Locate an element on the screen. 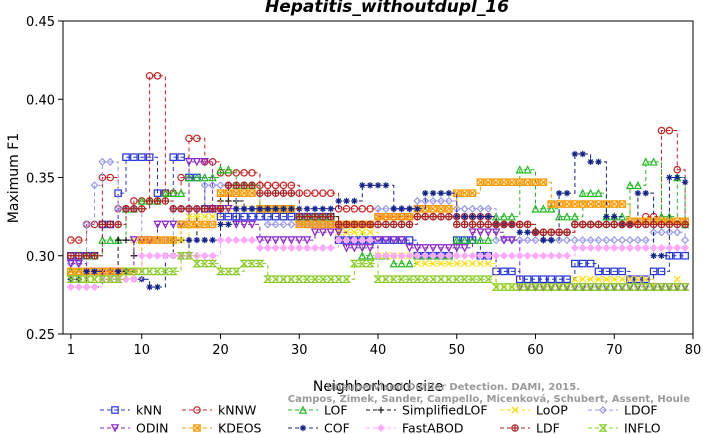 The image size is (703, 434). legend-item-lof: LOF is located at coordinates (318, 410).